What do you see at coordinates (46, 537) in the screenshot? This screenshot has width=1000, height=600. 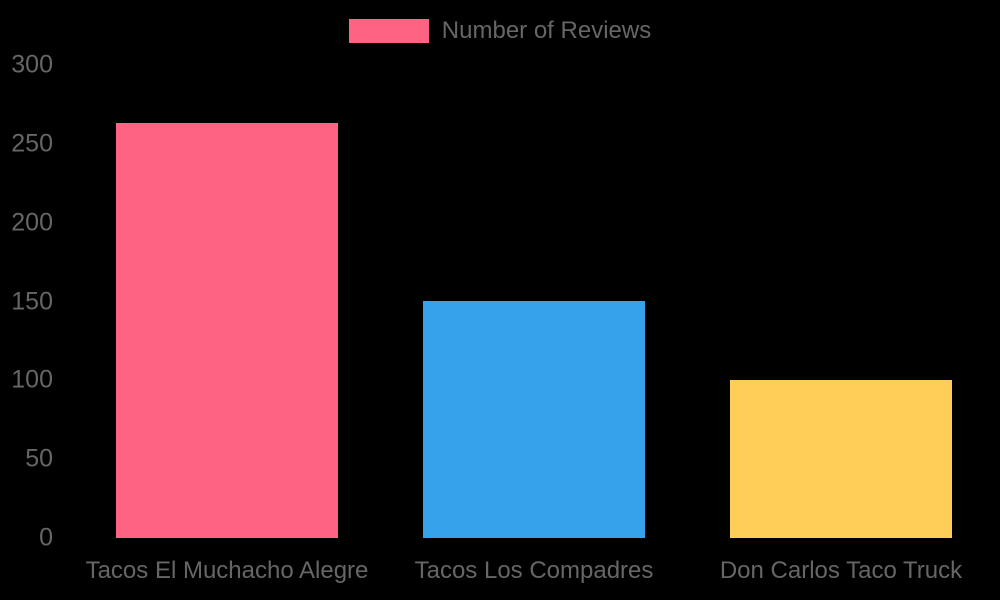 I see `y-tick-label-0: 0` at bounding box center [46, 537].